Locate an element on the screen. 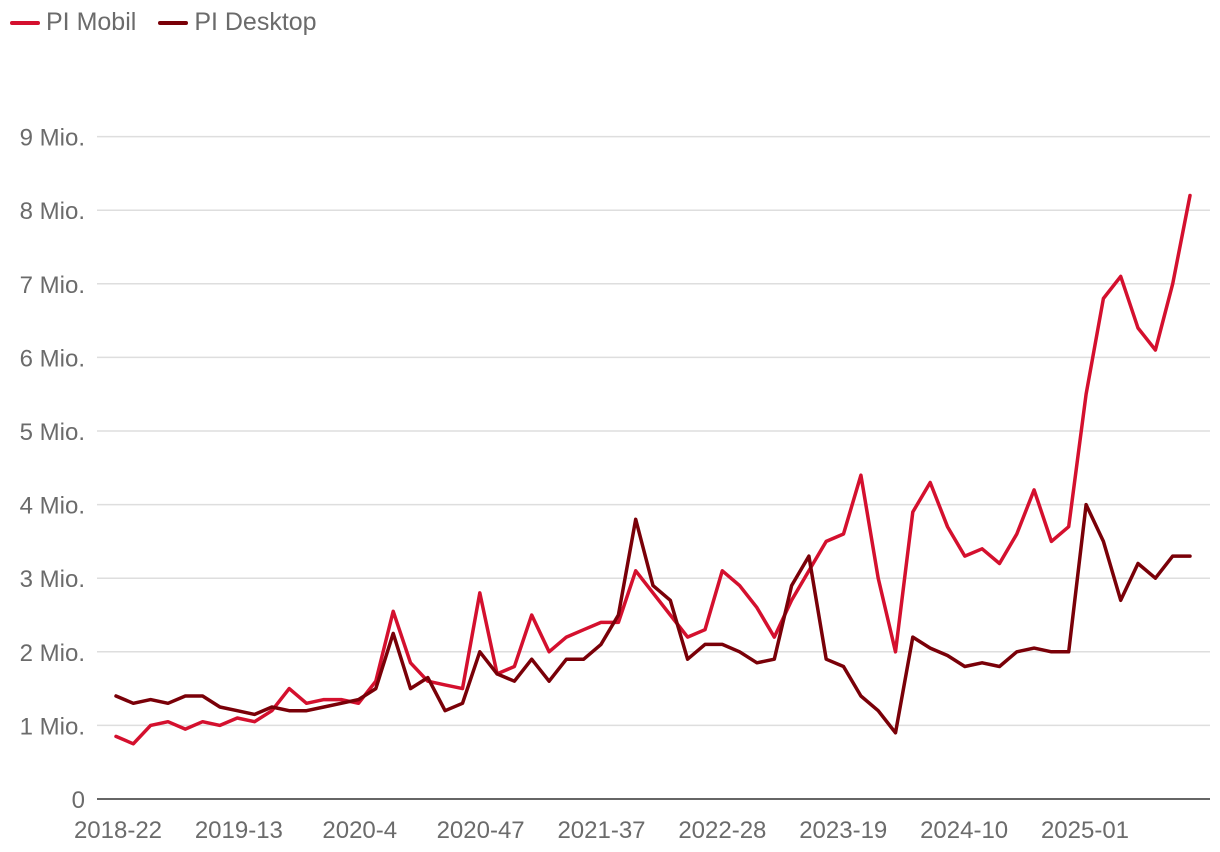  x-tick-label: 2024-10 is located at coordinates (964, 830).